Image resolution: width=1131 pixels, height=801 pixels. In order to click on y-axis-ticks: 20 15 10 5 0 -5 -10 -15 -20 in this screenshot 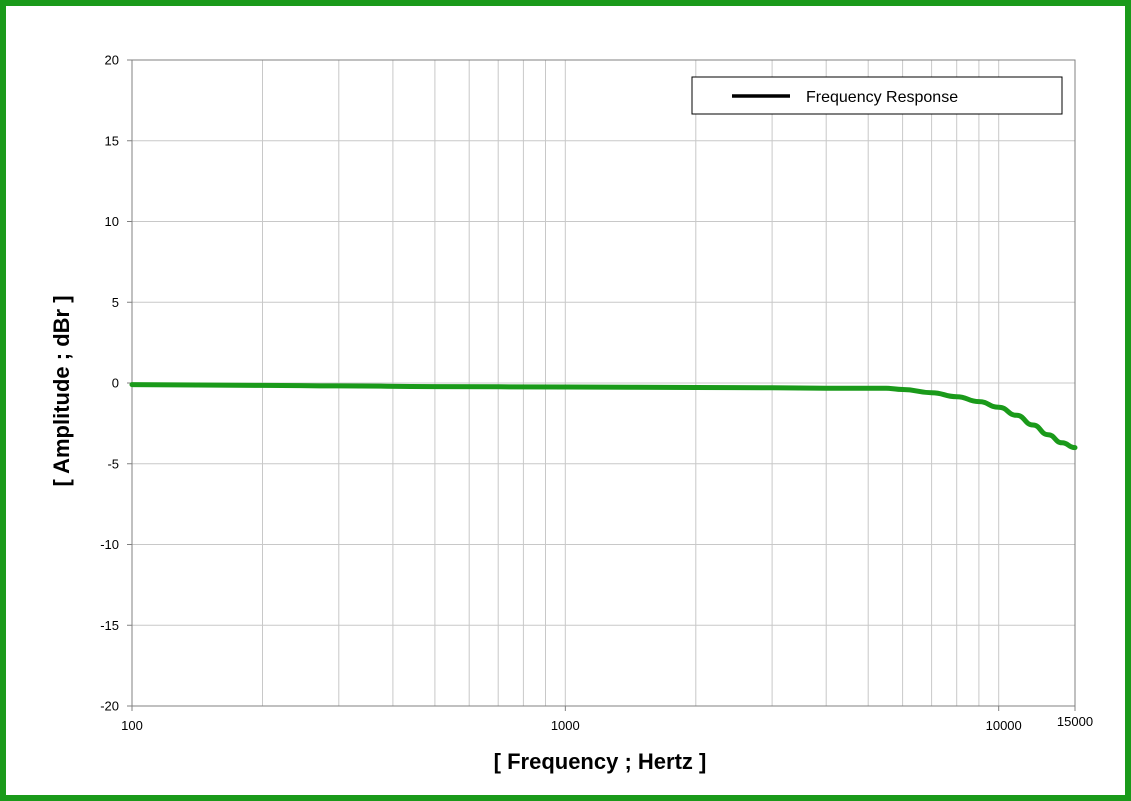, I will do `click(116, 383)`.